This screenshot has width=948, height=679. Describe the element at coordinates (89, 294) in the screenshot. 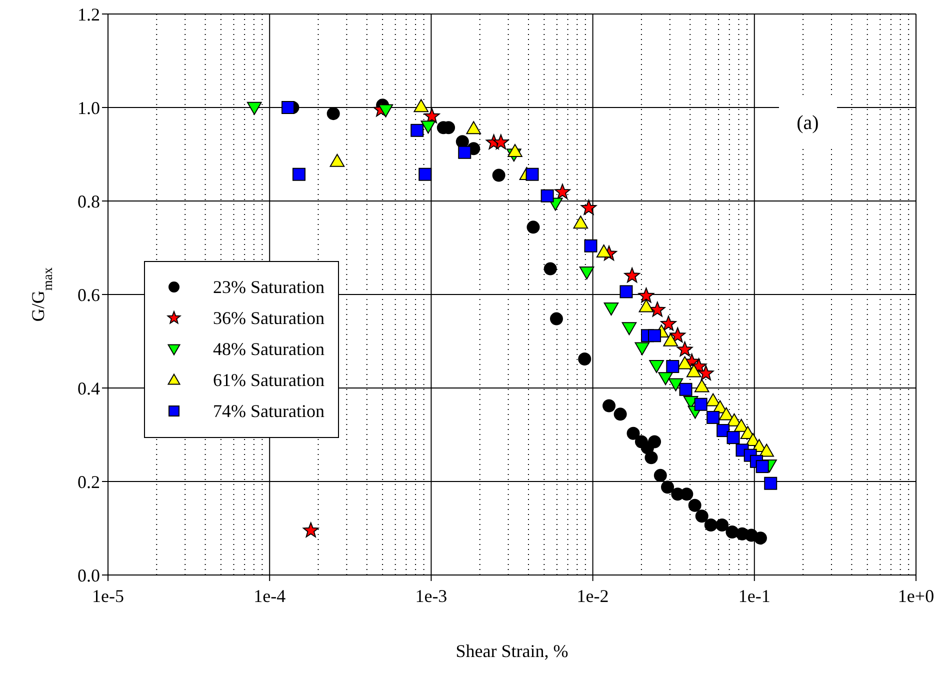

I see `y-tick-label: 0.6` at that location.